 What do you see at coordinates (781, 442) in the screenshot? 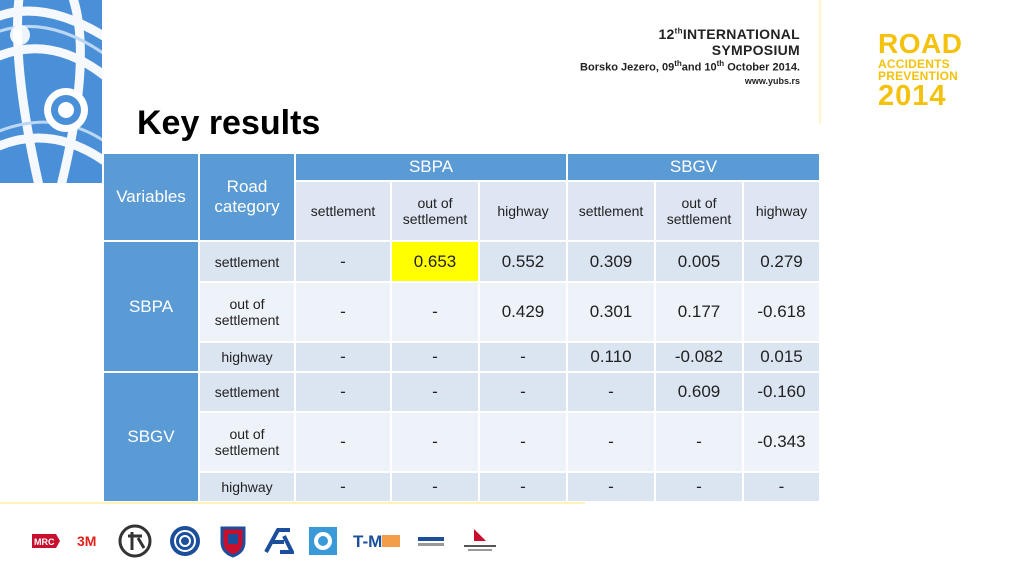
I see `table-cell: -0.343` at bounding box center [781, 442].